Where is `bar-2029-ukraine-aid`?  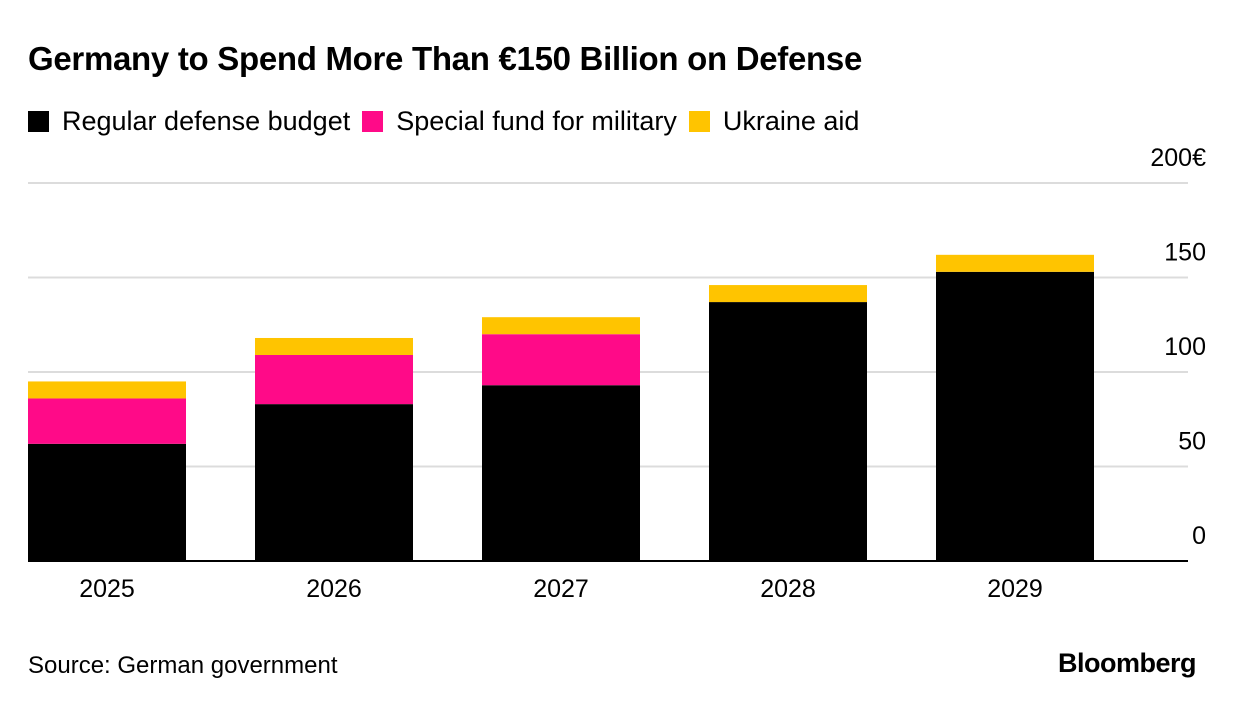
bar-2029-ukraine-aid is located at coordinates (1015, 263).